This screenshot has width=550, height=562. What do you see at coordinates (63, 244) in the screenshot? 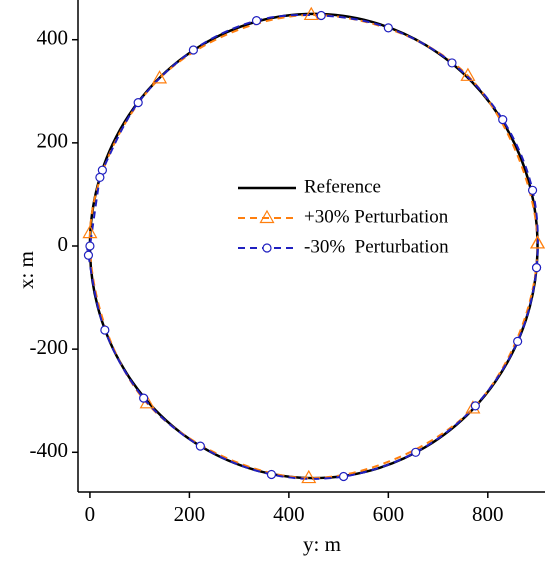
I see `y-tick-label: 0` at bounding box center [63, 244].